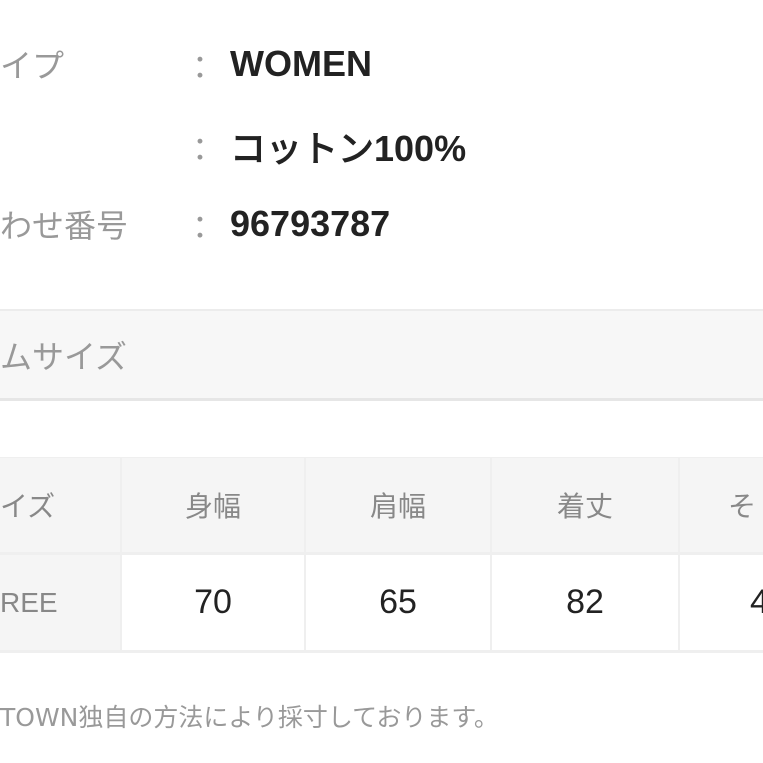  What do you see at coordinates (64, 356) in the screenshot?
I see `section-title: ムサイズ` at bounding box center [64, 356].